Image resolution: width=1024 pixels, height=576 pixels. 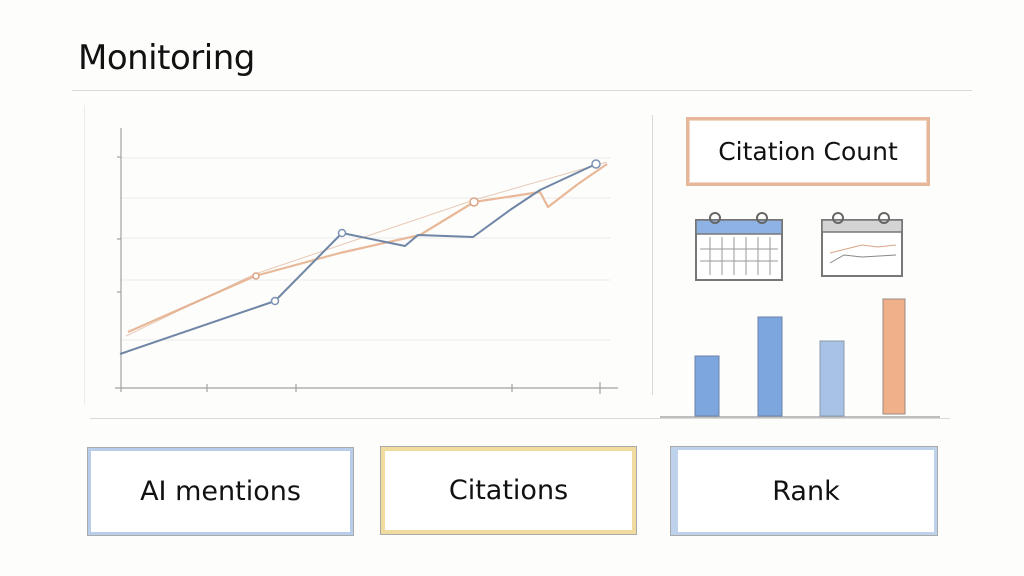 I want to click on rank-card: Rank, so click(x=804, y=491).